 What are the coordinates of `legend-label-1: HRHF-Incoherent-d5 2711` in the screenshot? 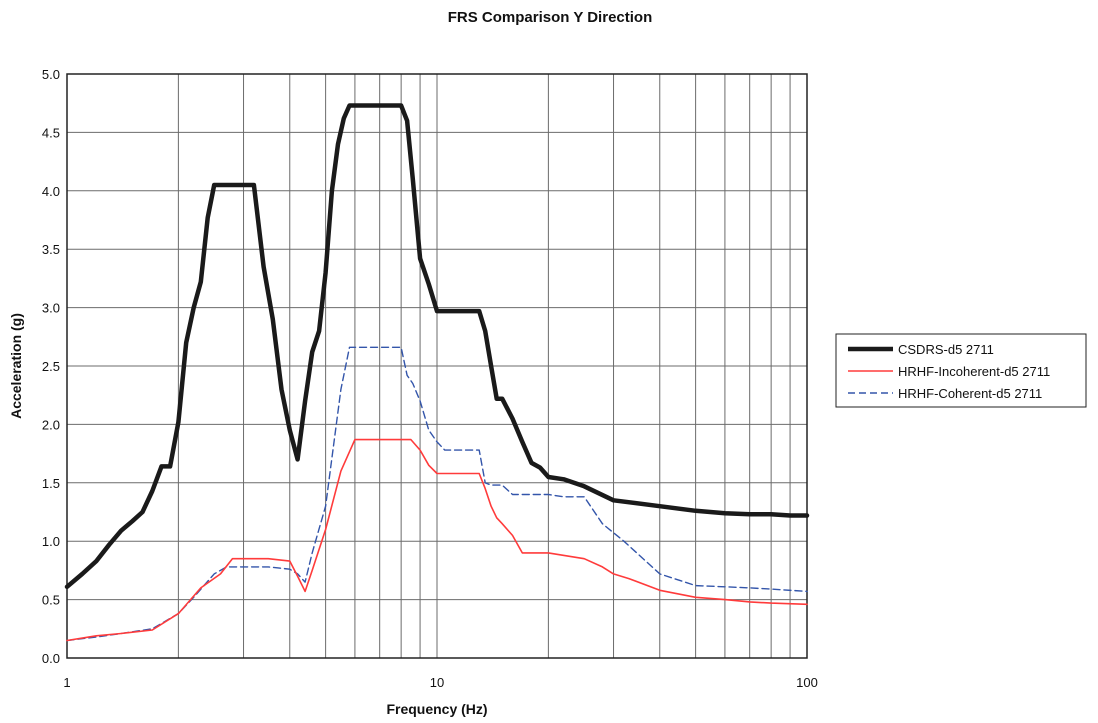 It's located at (974, 371).